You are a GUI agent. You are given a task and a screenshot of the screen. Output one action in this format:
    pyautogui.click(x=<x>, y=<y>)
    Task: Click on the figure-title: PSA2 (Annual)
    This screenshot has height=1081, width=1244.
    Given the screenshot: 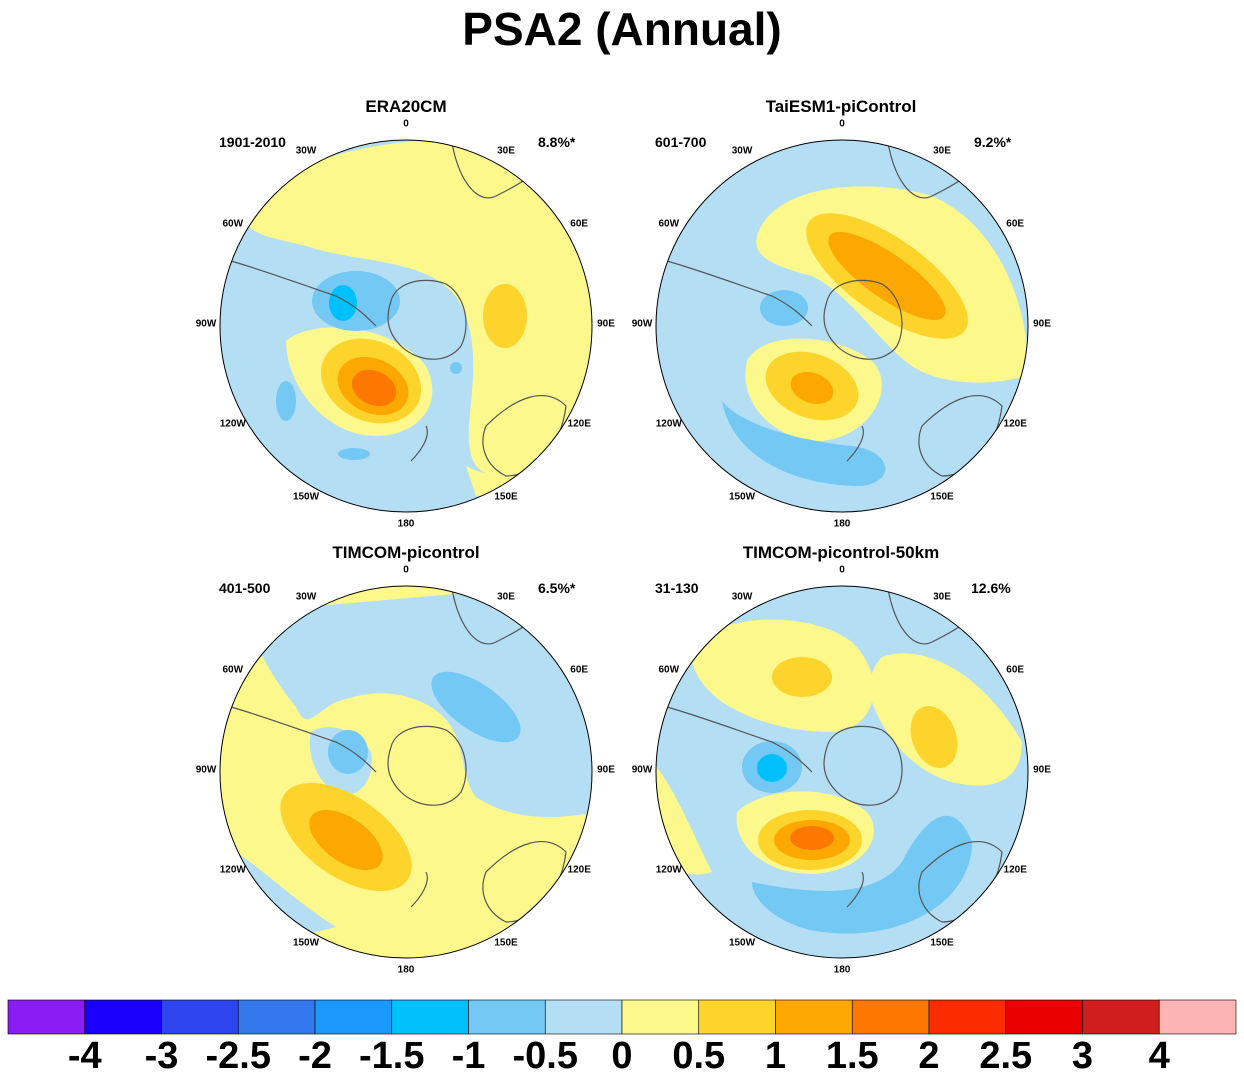 What is the action you would take?
    pyautogui.click(x=622, y=29)
    